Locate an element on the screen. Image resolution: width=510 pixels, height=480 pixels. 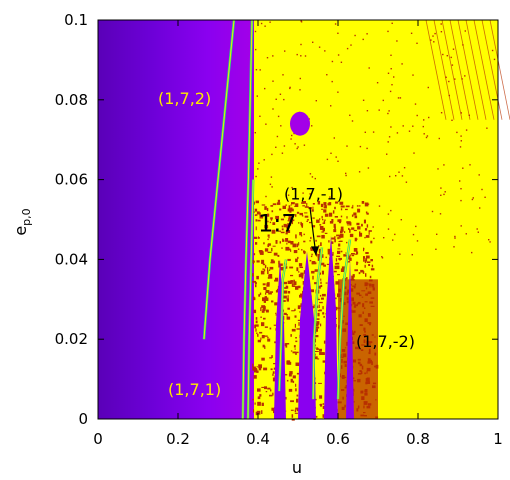
violet-tongue is located at coordinates (331, 327).